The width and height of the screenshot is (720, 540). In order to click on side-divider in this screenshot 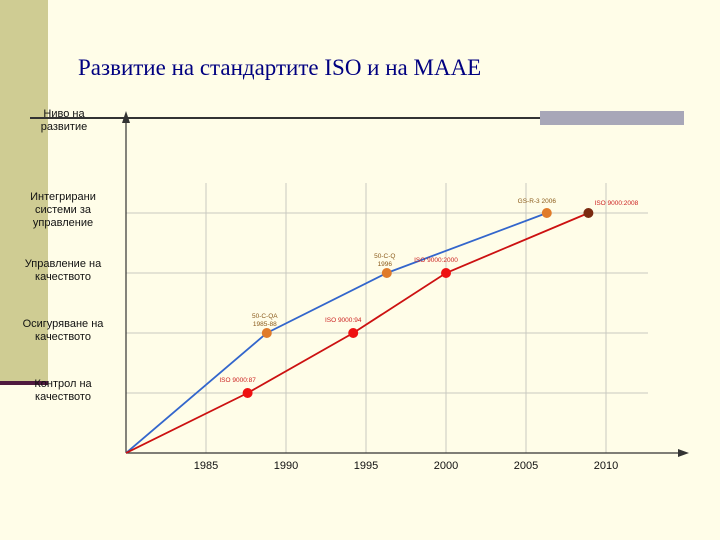, I will do `click(24, 383)`.